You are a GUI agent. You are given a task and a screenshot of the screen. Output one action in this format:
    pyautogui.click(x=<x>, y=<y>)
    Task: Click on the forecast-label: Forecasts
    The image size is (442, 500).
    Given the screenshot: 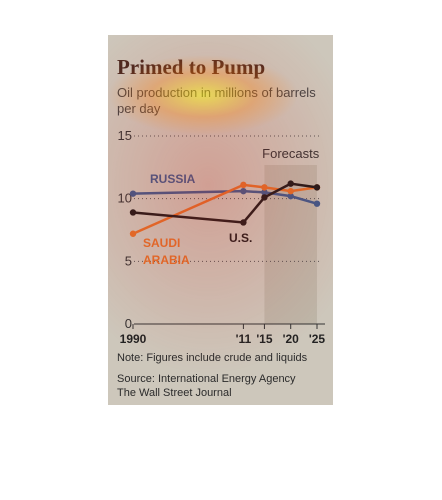 What is the action you would take?
    pyautogui.click(x=291, y=153)
    